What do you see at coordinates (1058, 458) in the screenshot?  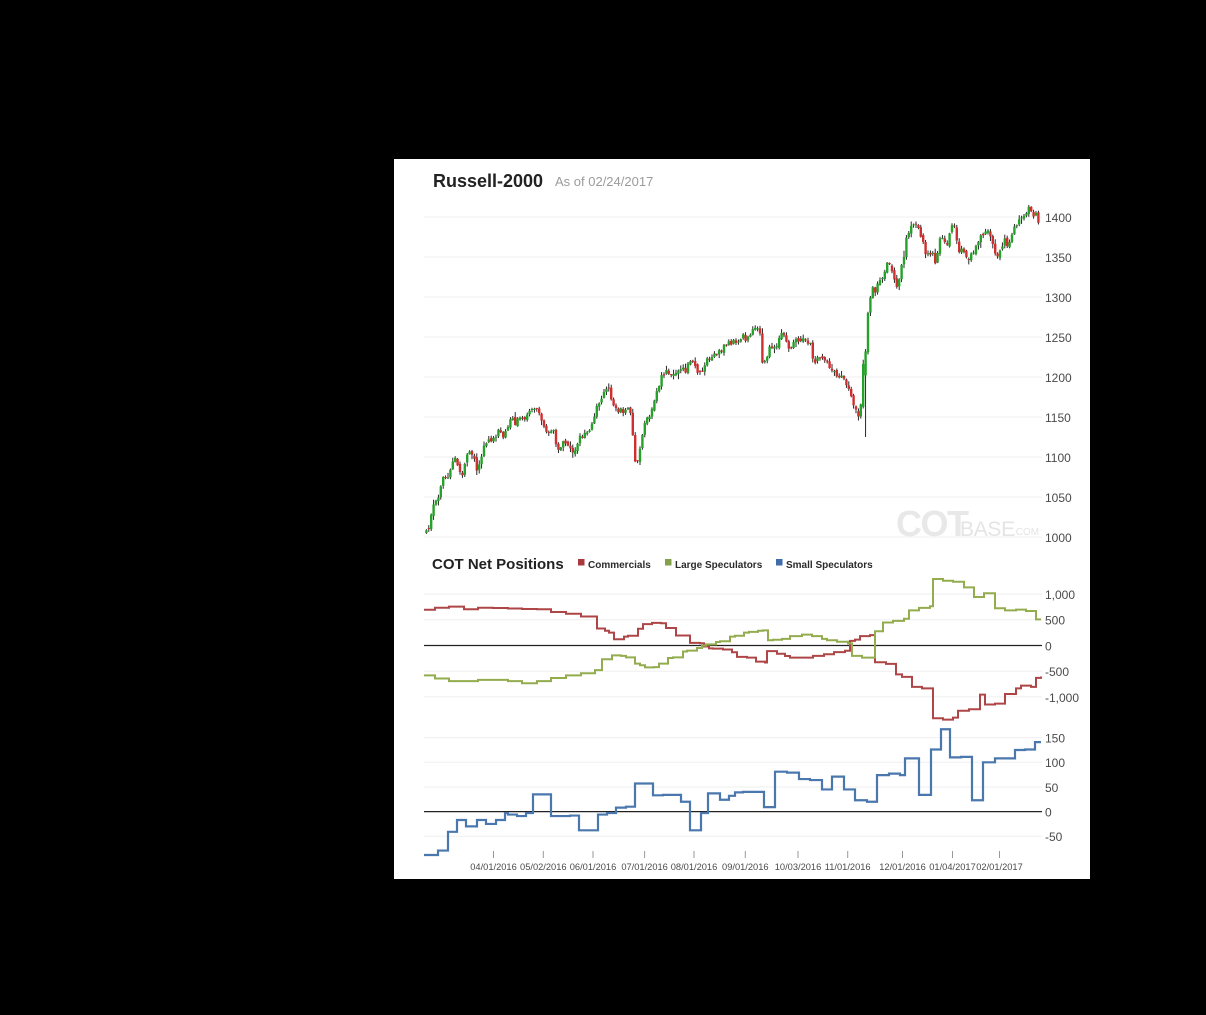 I see `svg-text: 1100` at bounding box center [1058, 458].